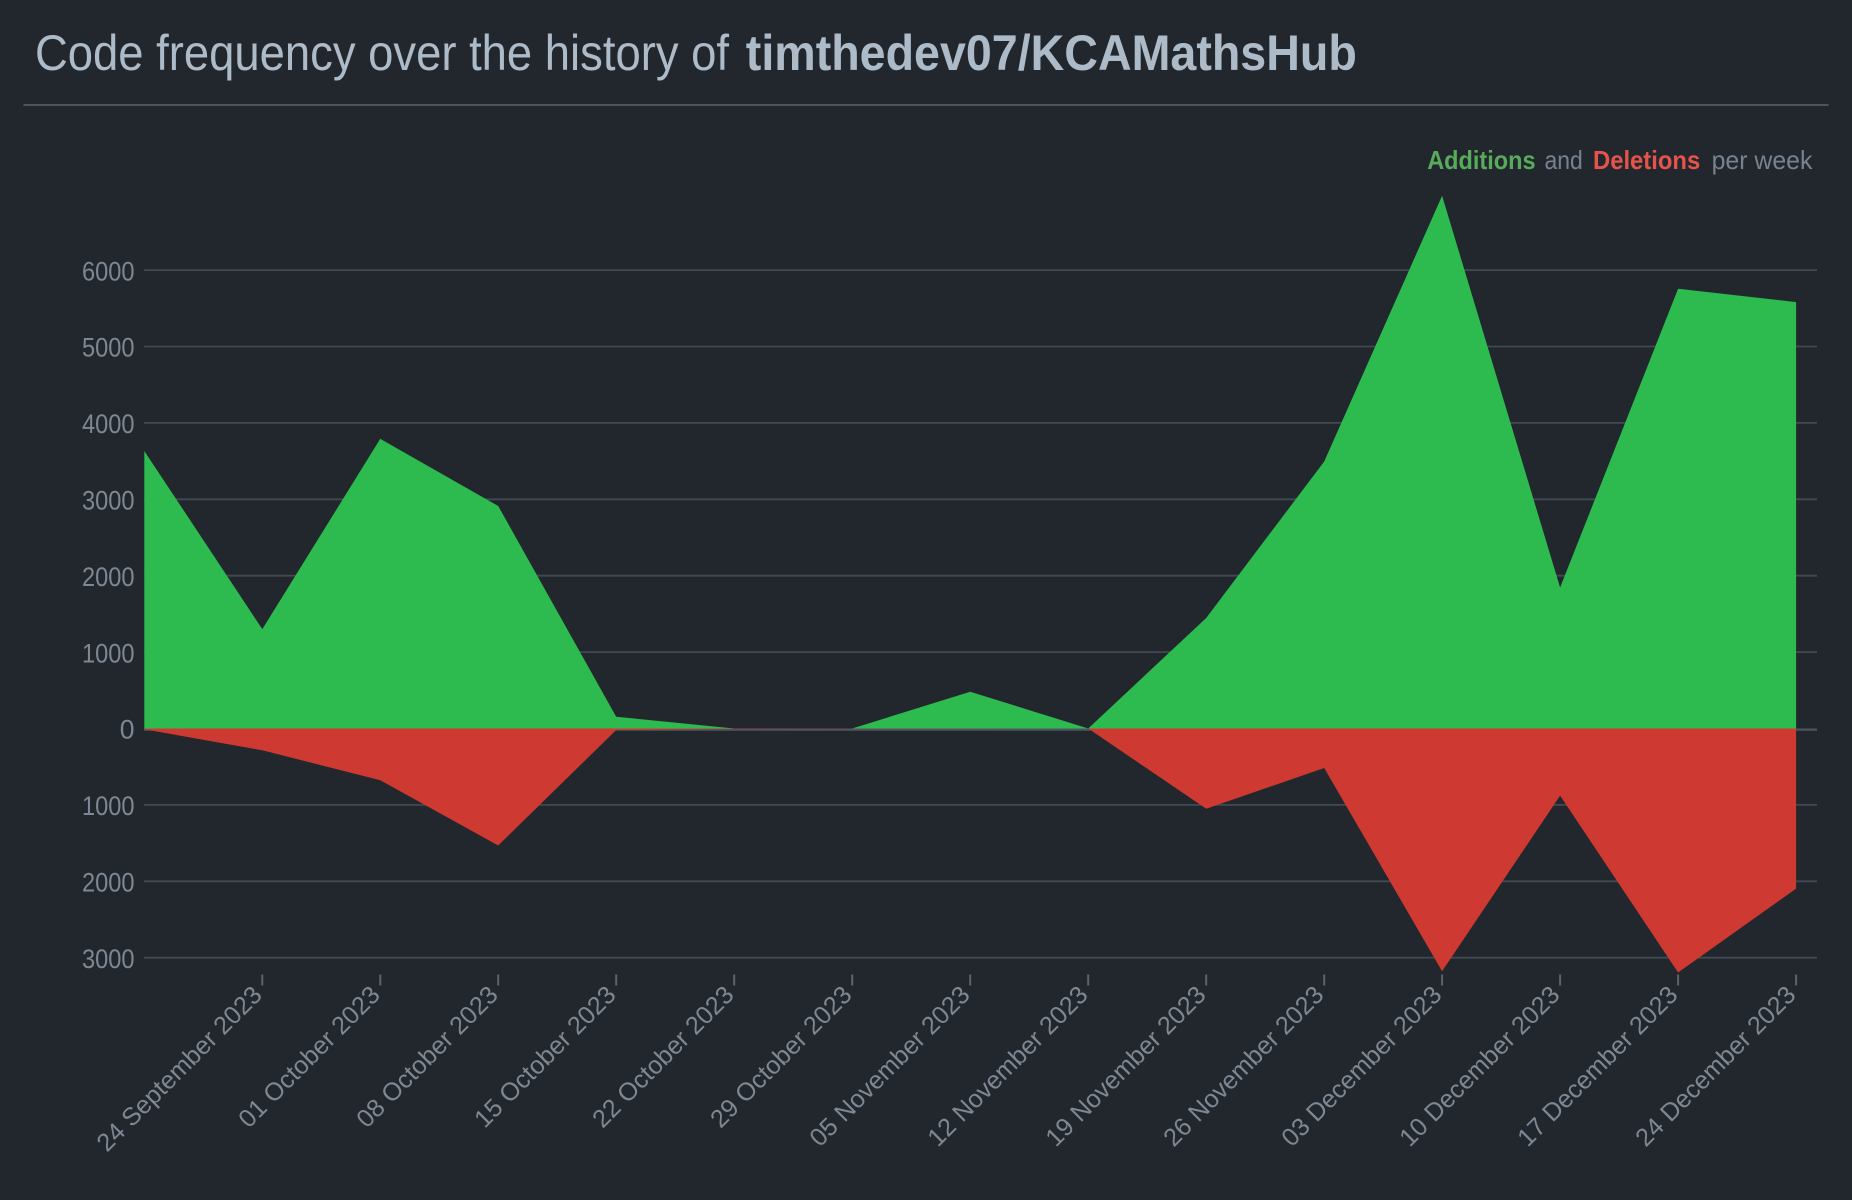 The image size is (1852, 1200). Describe the element at coordinates (1051, 53) in the screenshot. I see `svg-text: timthedev07/KCAMathsHub` at that location.